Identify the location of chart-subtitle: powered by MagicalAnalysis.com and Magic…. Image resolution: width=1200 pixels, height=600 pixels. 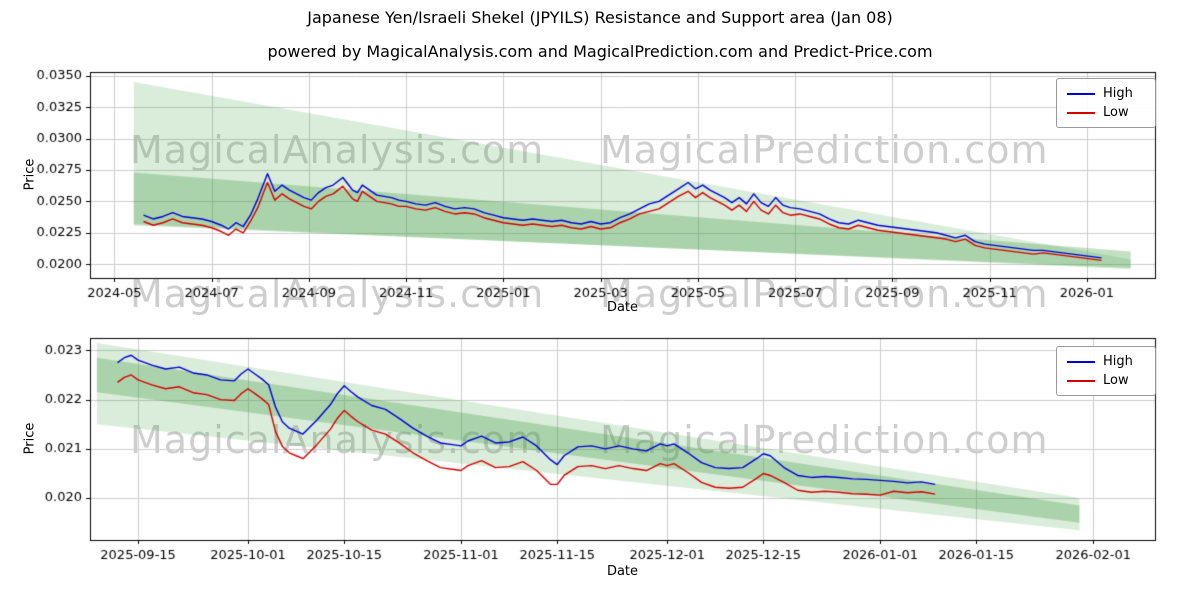
(600, 51).